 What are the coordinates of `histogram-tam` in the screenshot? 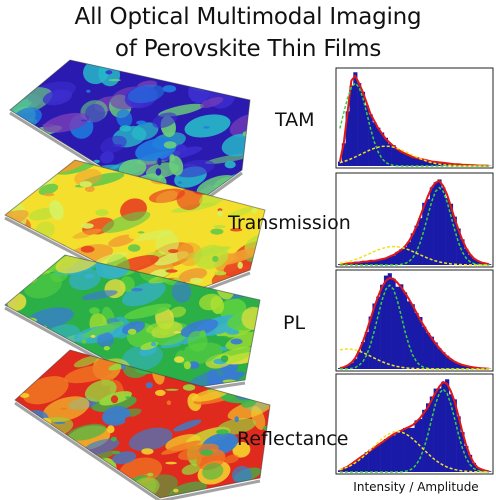 It's located at (414, 118).